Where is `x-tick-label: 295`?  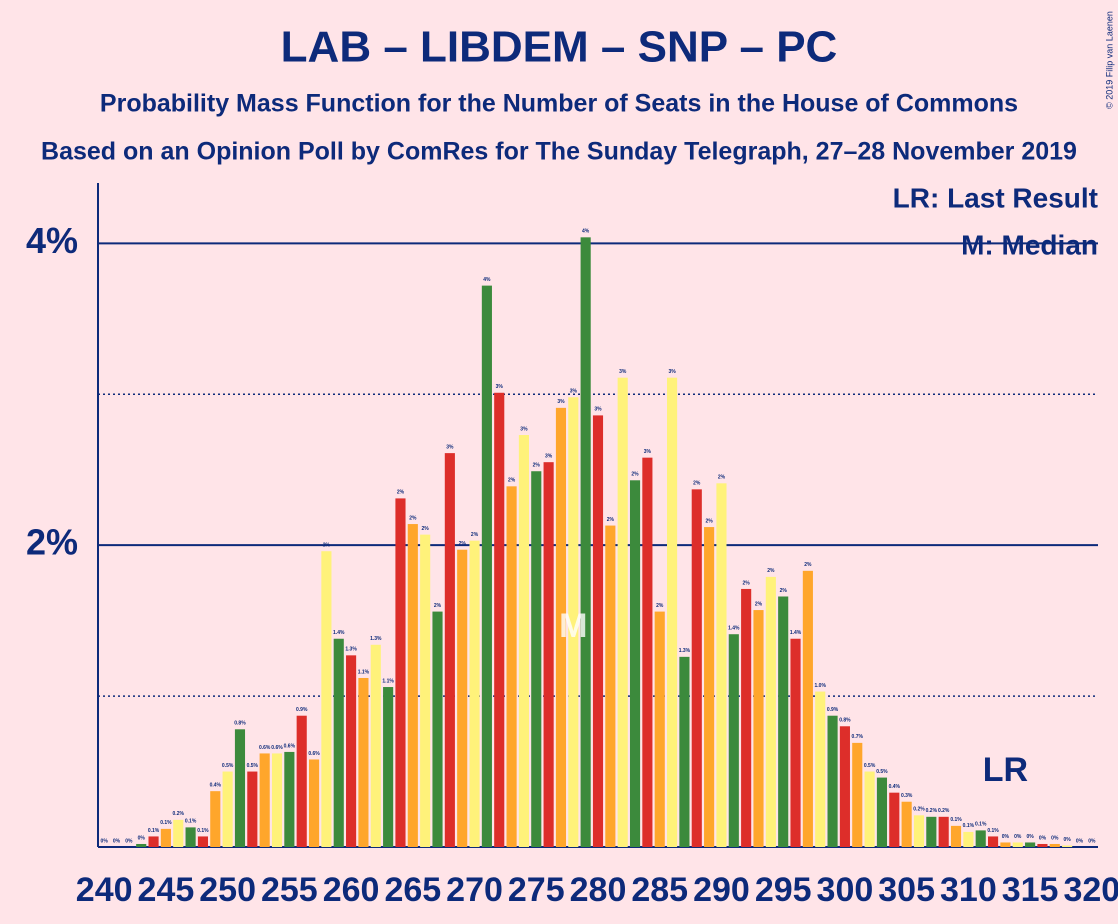 x-tick-label: 295 is located at coordinates (783, 890).